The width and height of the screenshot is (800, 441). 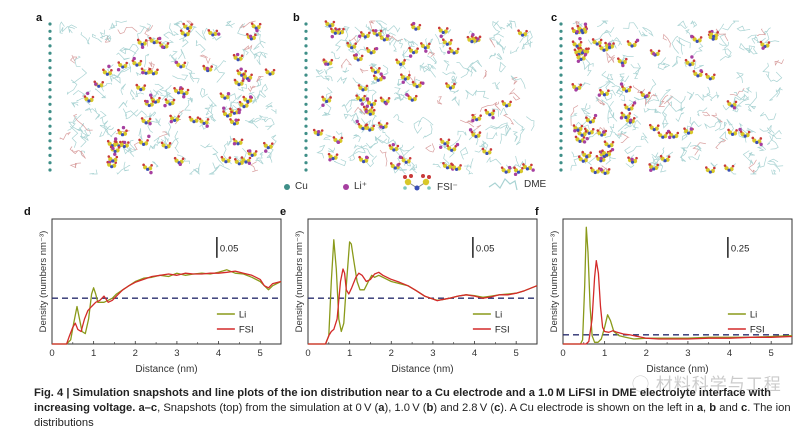 I want to click on species-legend: Cu Li⁺ FSI⁻ DME, so click(x=400, y=186).